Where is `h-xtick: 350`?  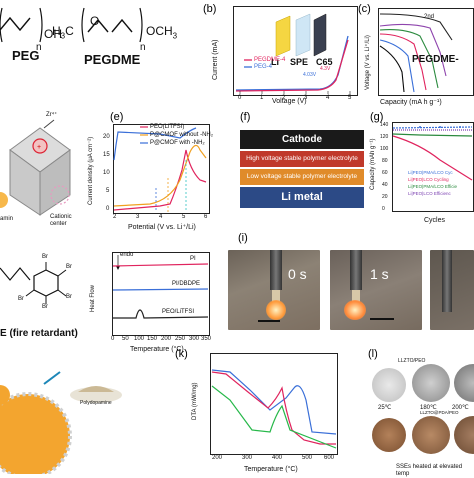
h-xtick: 350 is located at coordinates (206, 339).